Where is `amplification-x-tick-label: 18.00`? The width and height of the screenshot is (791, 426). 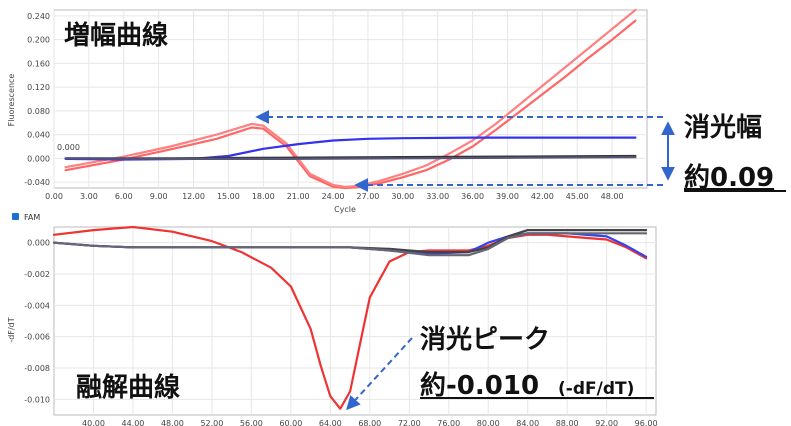
amplification-x-tick-label: 18.00 is located at coordinates (263, 196).